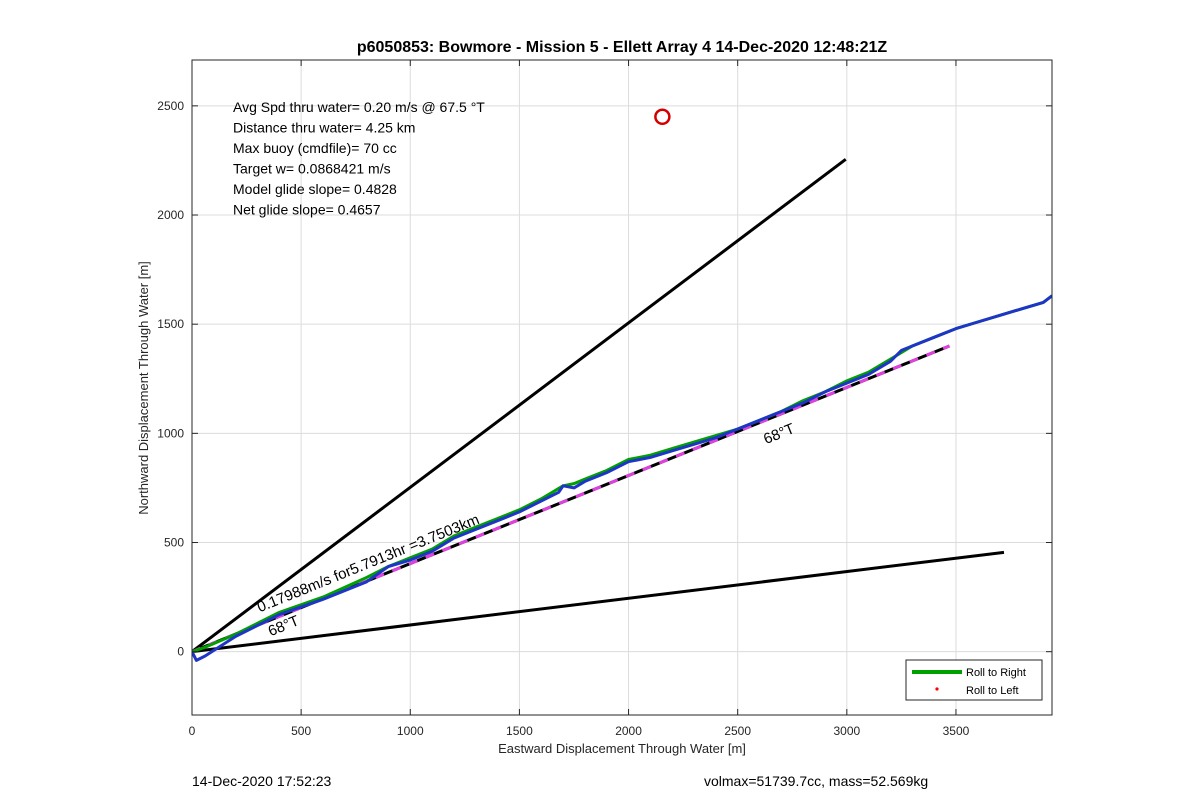 The height and width of the screenshot is (804, 1200). I want to click on legend: Roll to Right Roll to Left, so click(974, 680).